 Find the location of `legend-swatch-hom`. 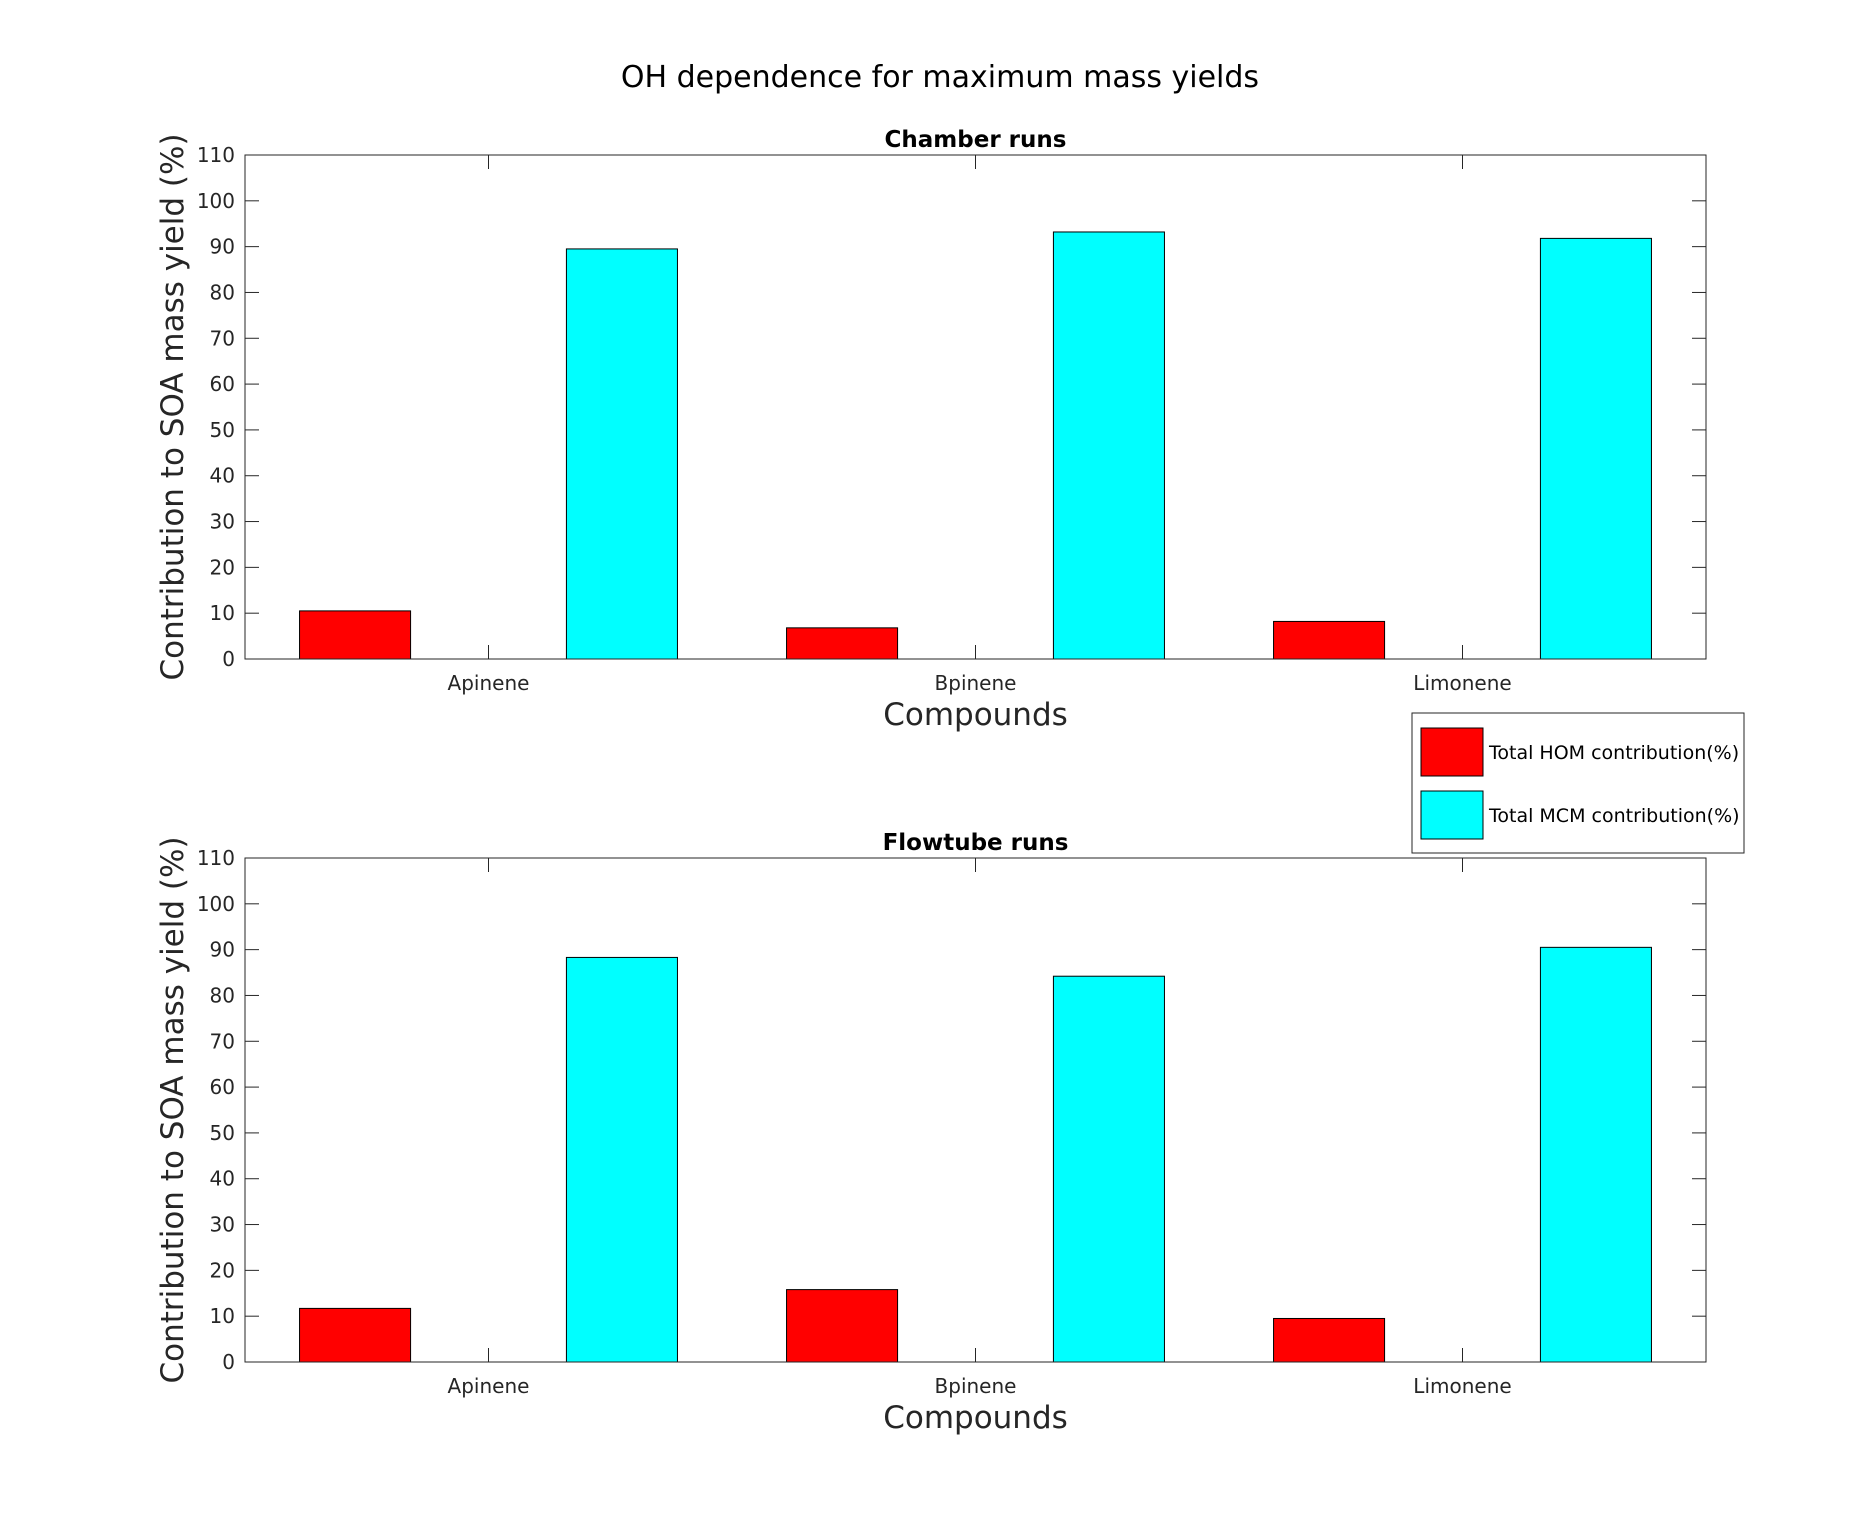

legend-swatch-hom is located at coordinates (1452, 752).